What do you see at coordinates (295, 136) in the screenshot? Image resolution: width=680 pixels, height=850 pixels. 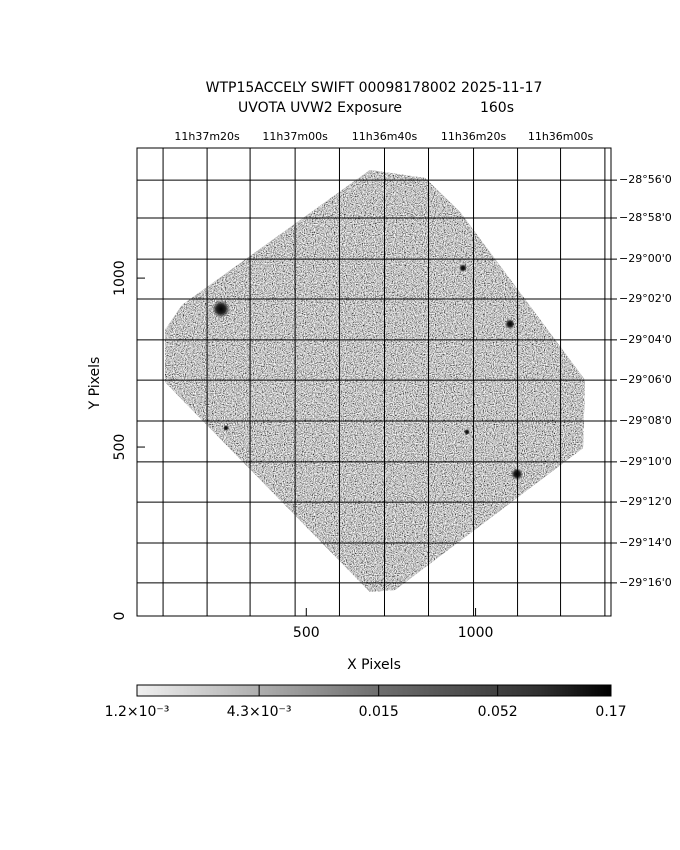 I see `ra-tick-label: 11h37m00s` at bounding box center [295, 136].